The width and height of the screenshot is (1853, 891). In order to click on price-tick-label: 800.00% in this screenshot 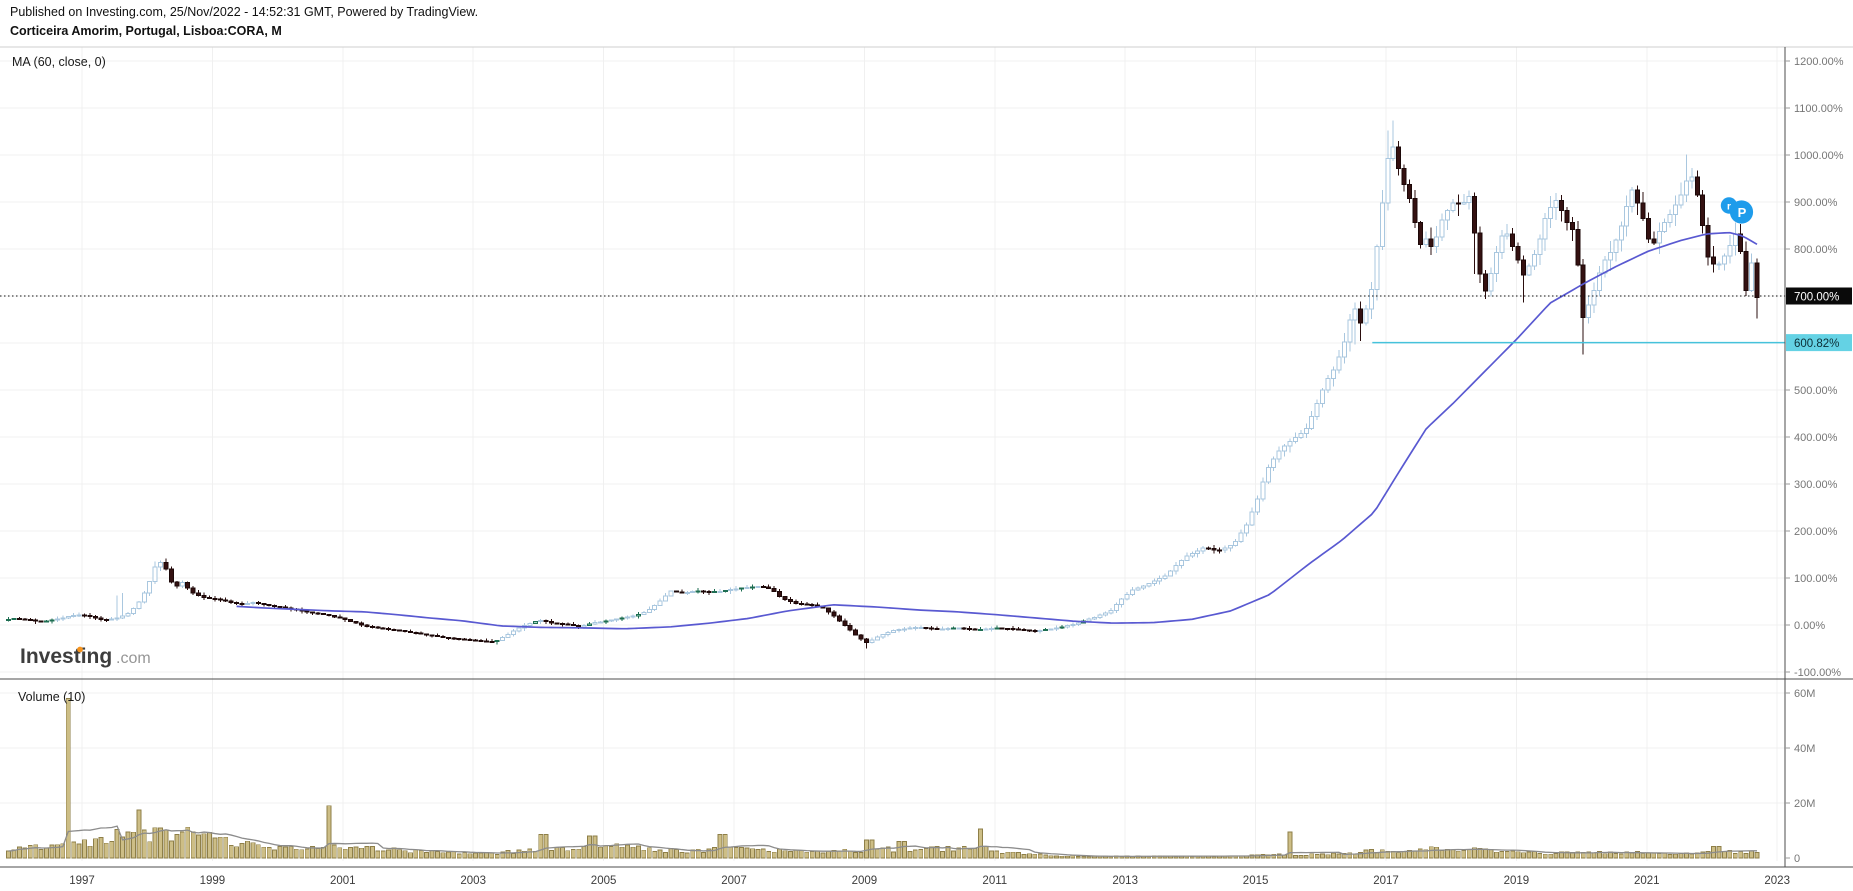, I will do `click(1816, 250)`.